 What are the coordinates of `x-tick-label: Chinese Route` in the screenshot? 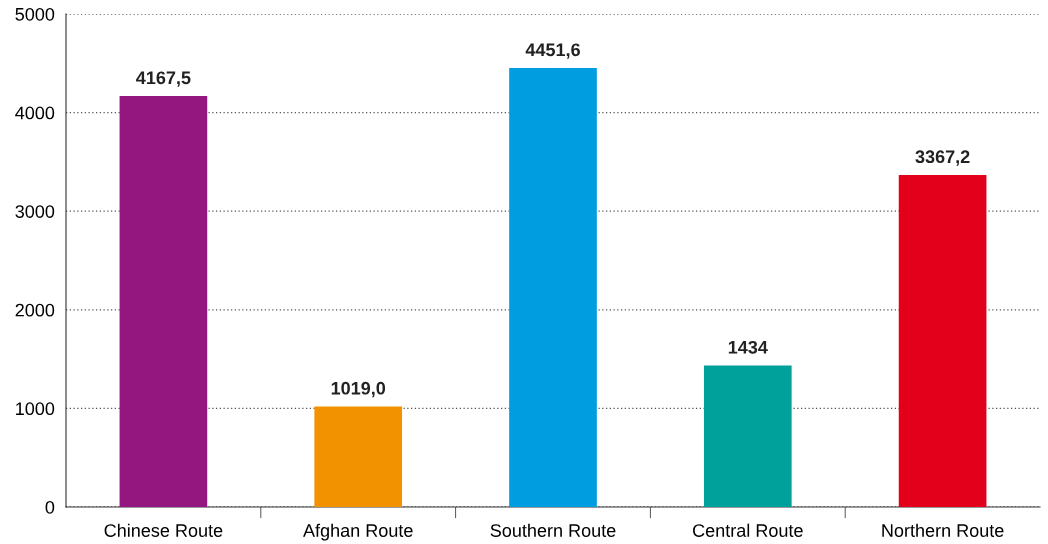 It's located at (163, 530).